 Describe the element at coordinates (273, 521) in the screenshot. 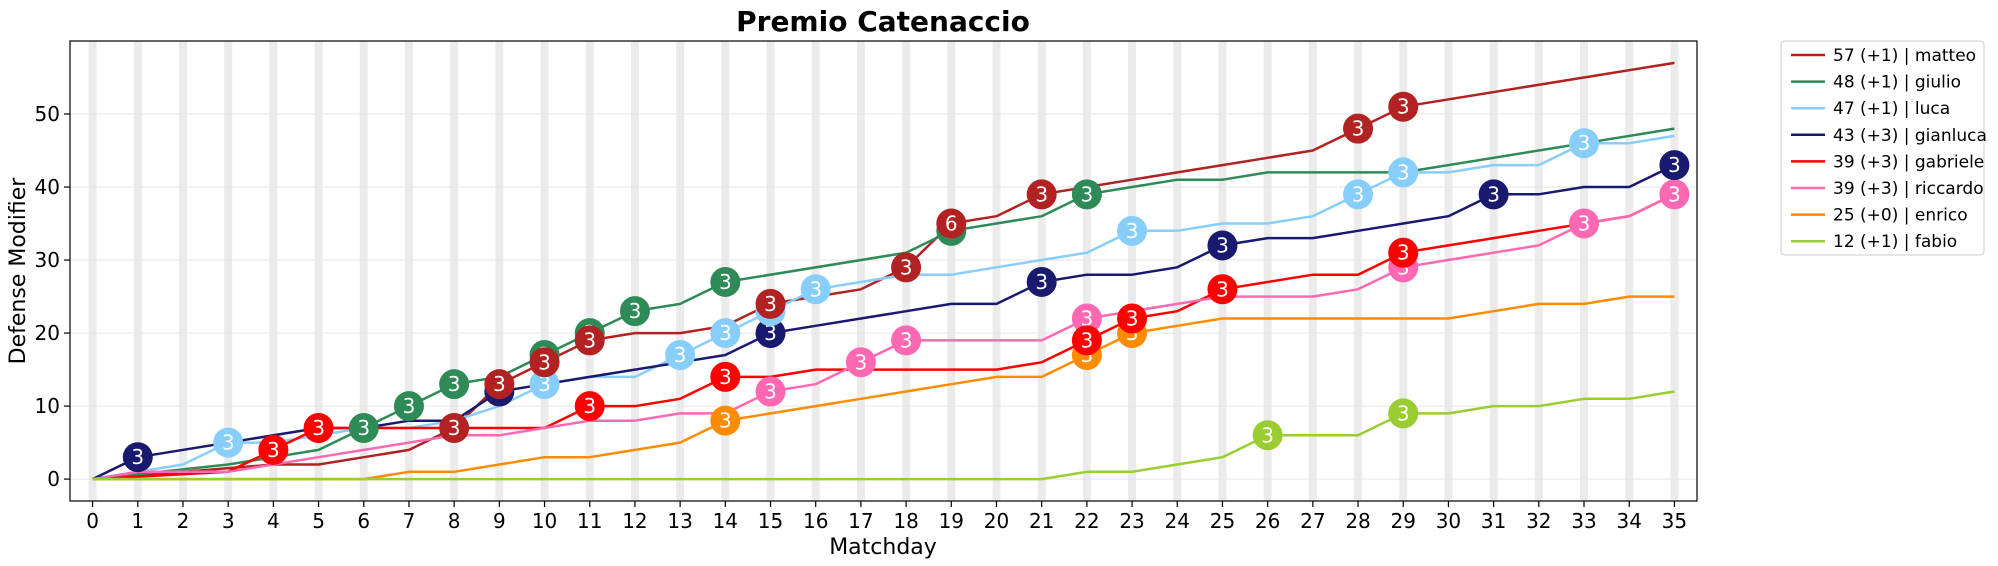

I see `x-tick-label: 4` at that location.